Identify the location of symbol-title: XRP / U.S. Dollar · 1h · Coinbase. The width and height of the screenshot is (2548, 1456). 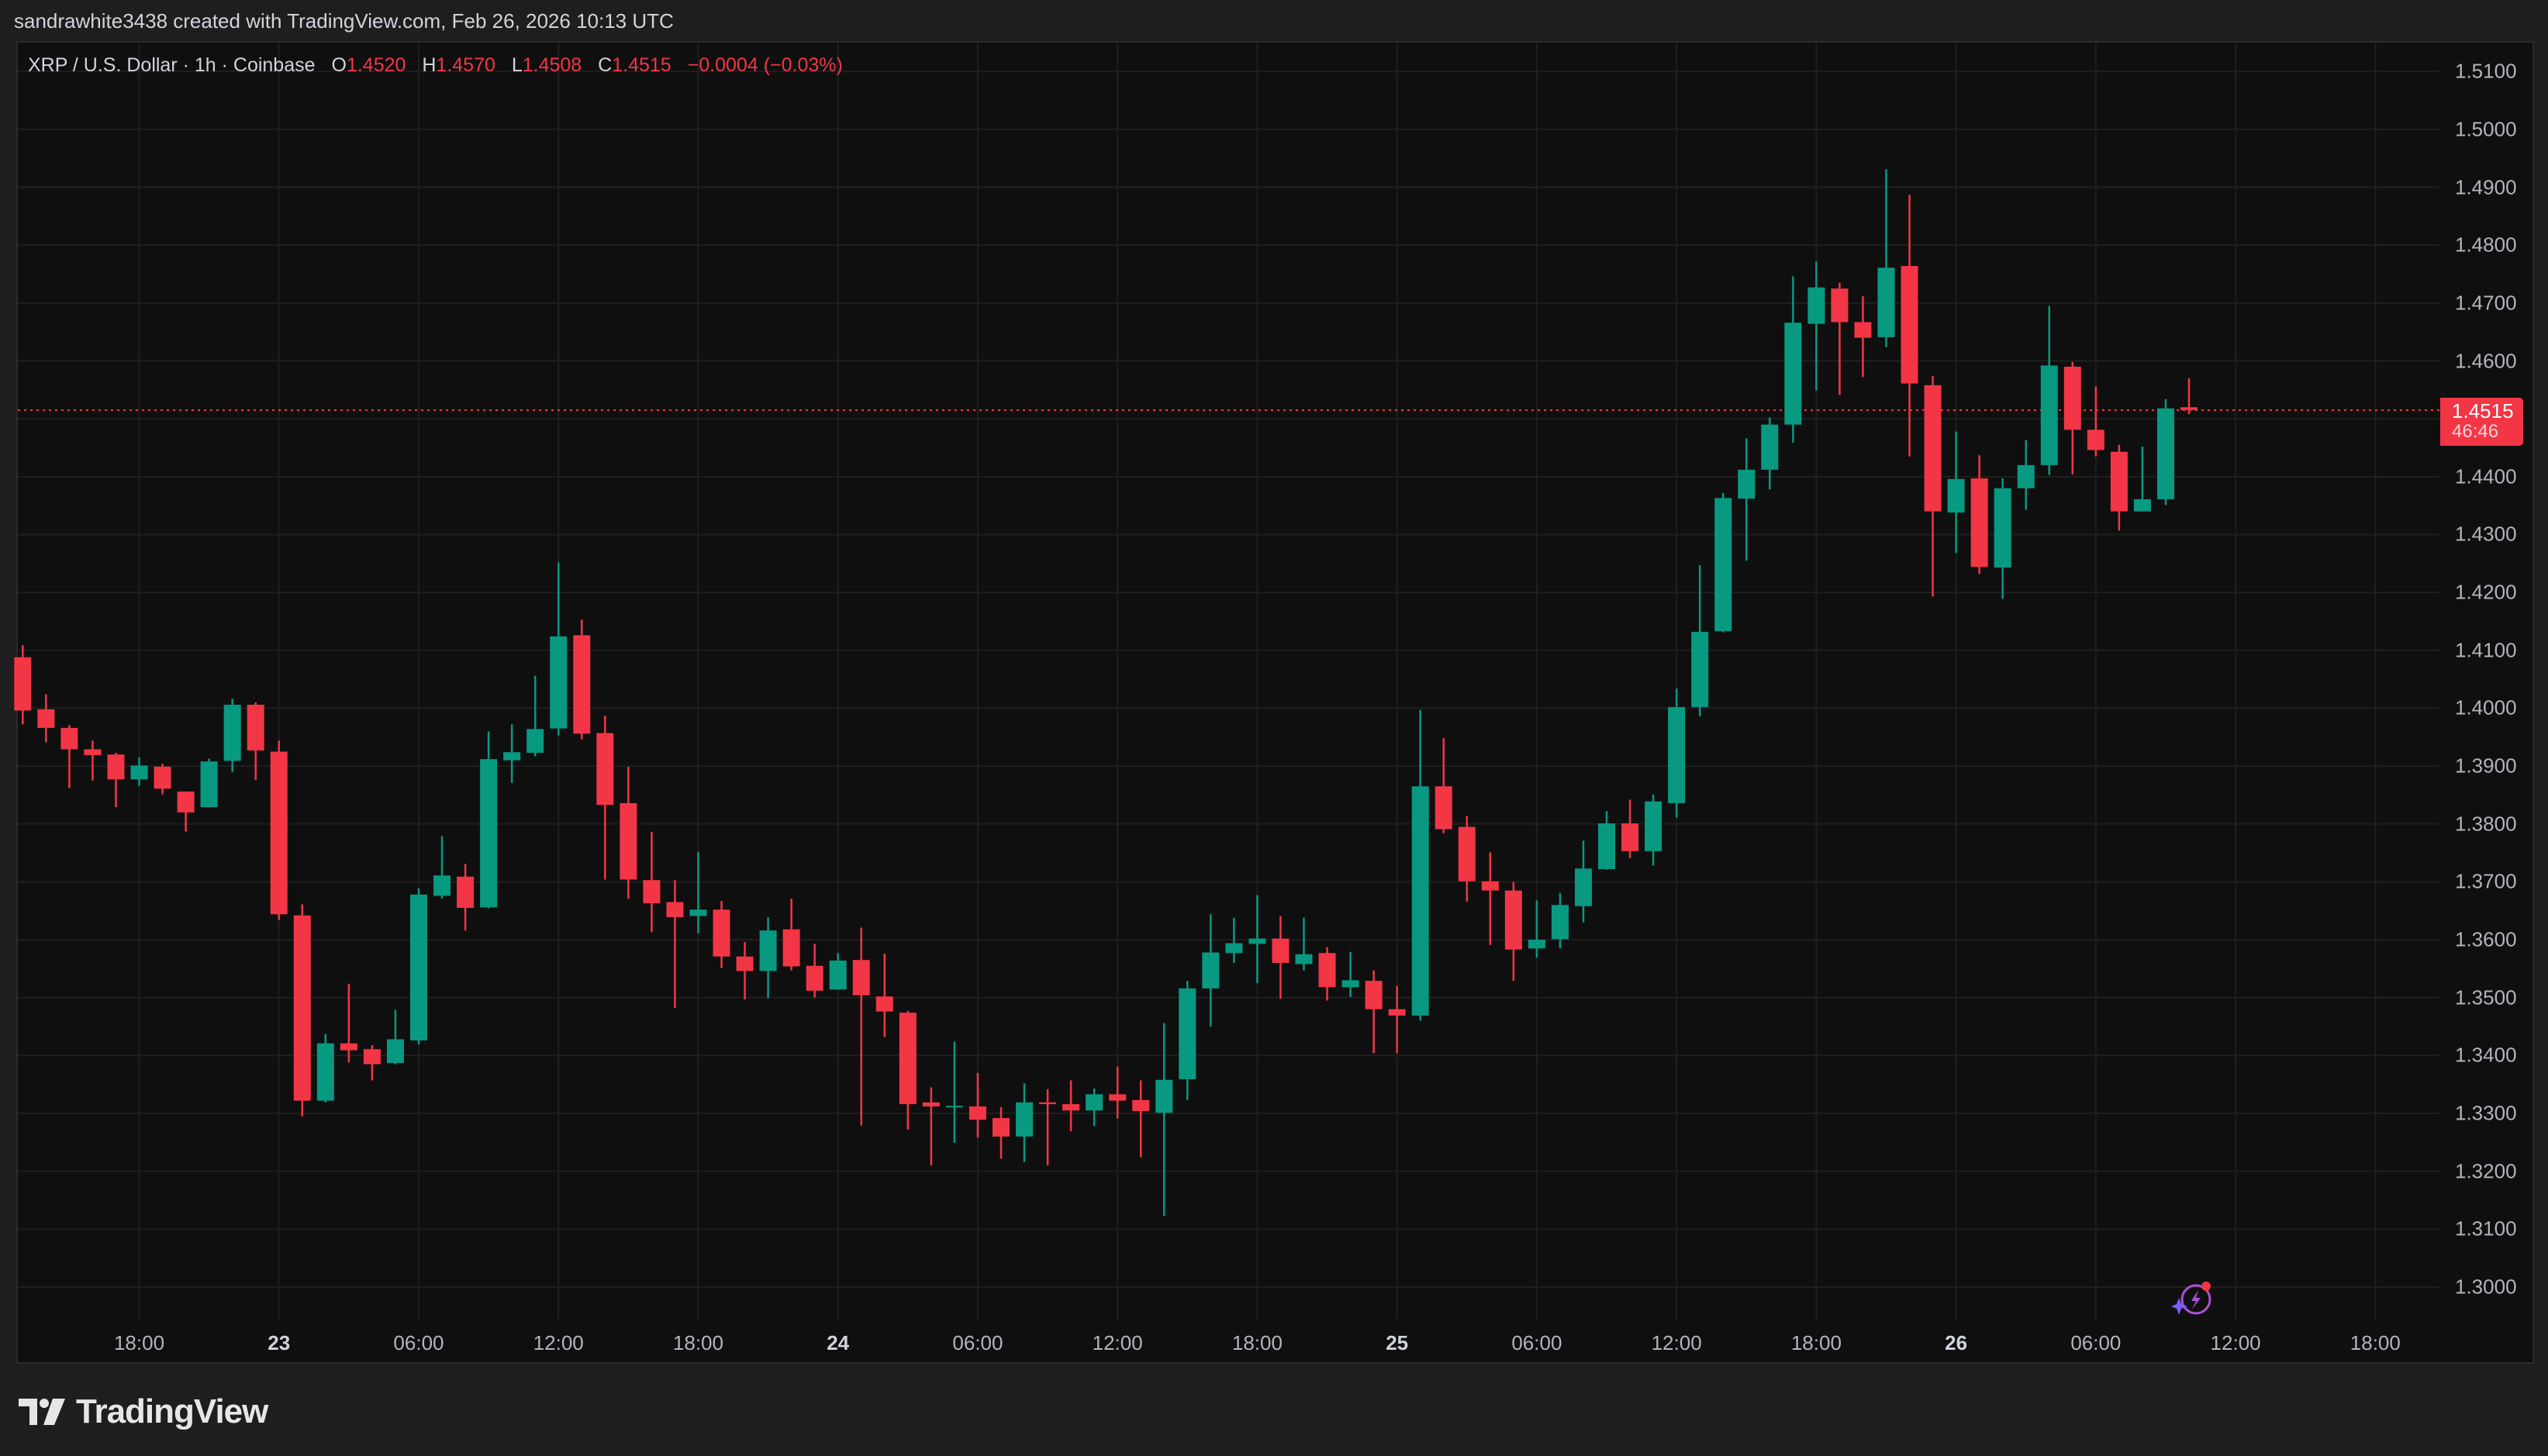
(172, 65).